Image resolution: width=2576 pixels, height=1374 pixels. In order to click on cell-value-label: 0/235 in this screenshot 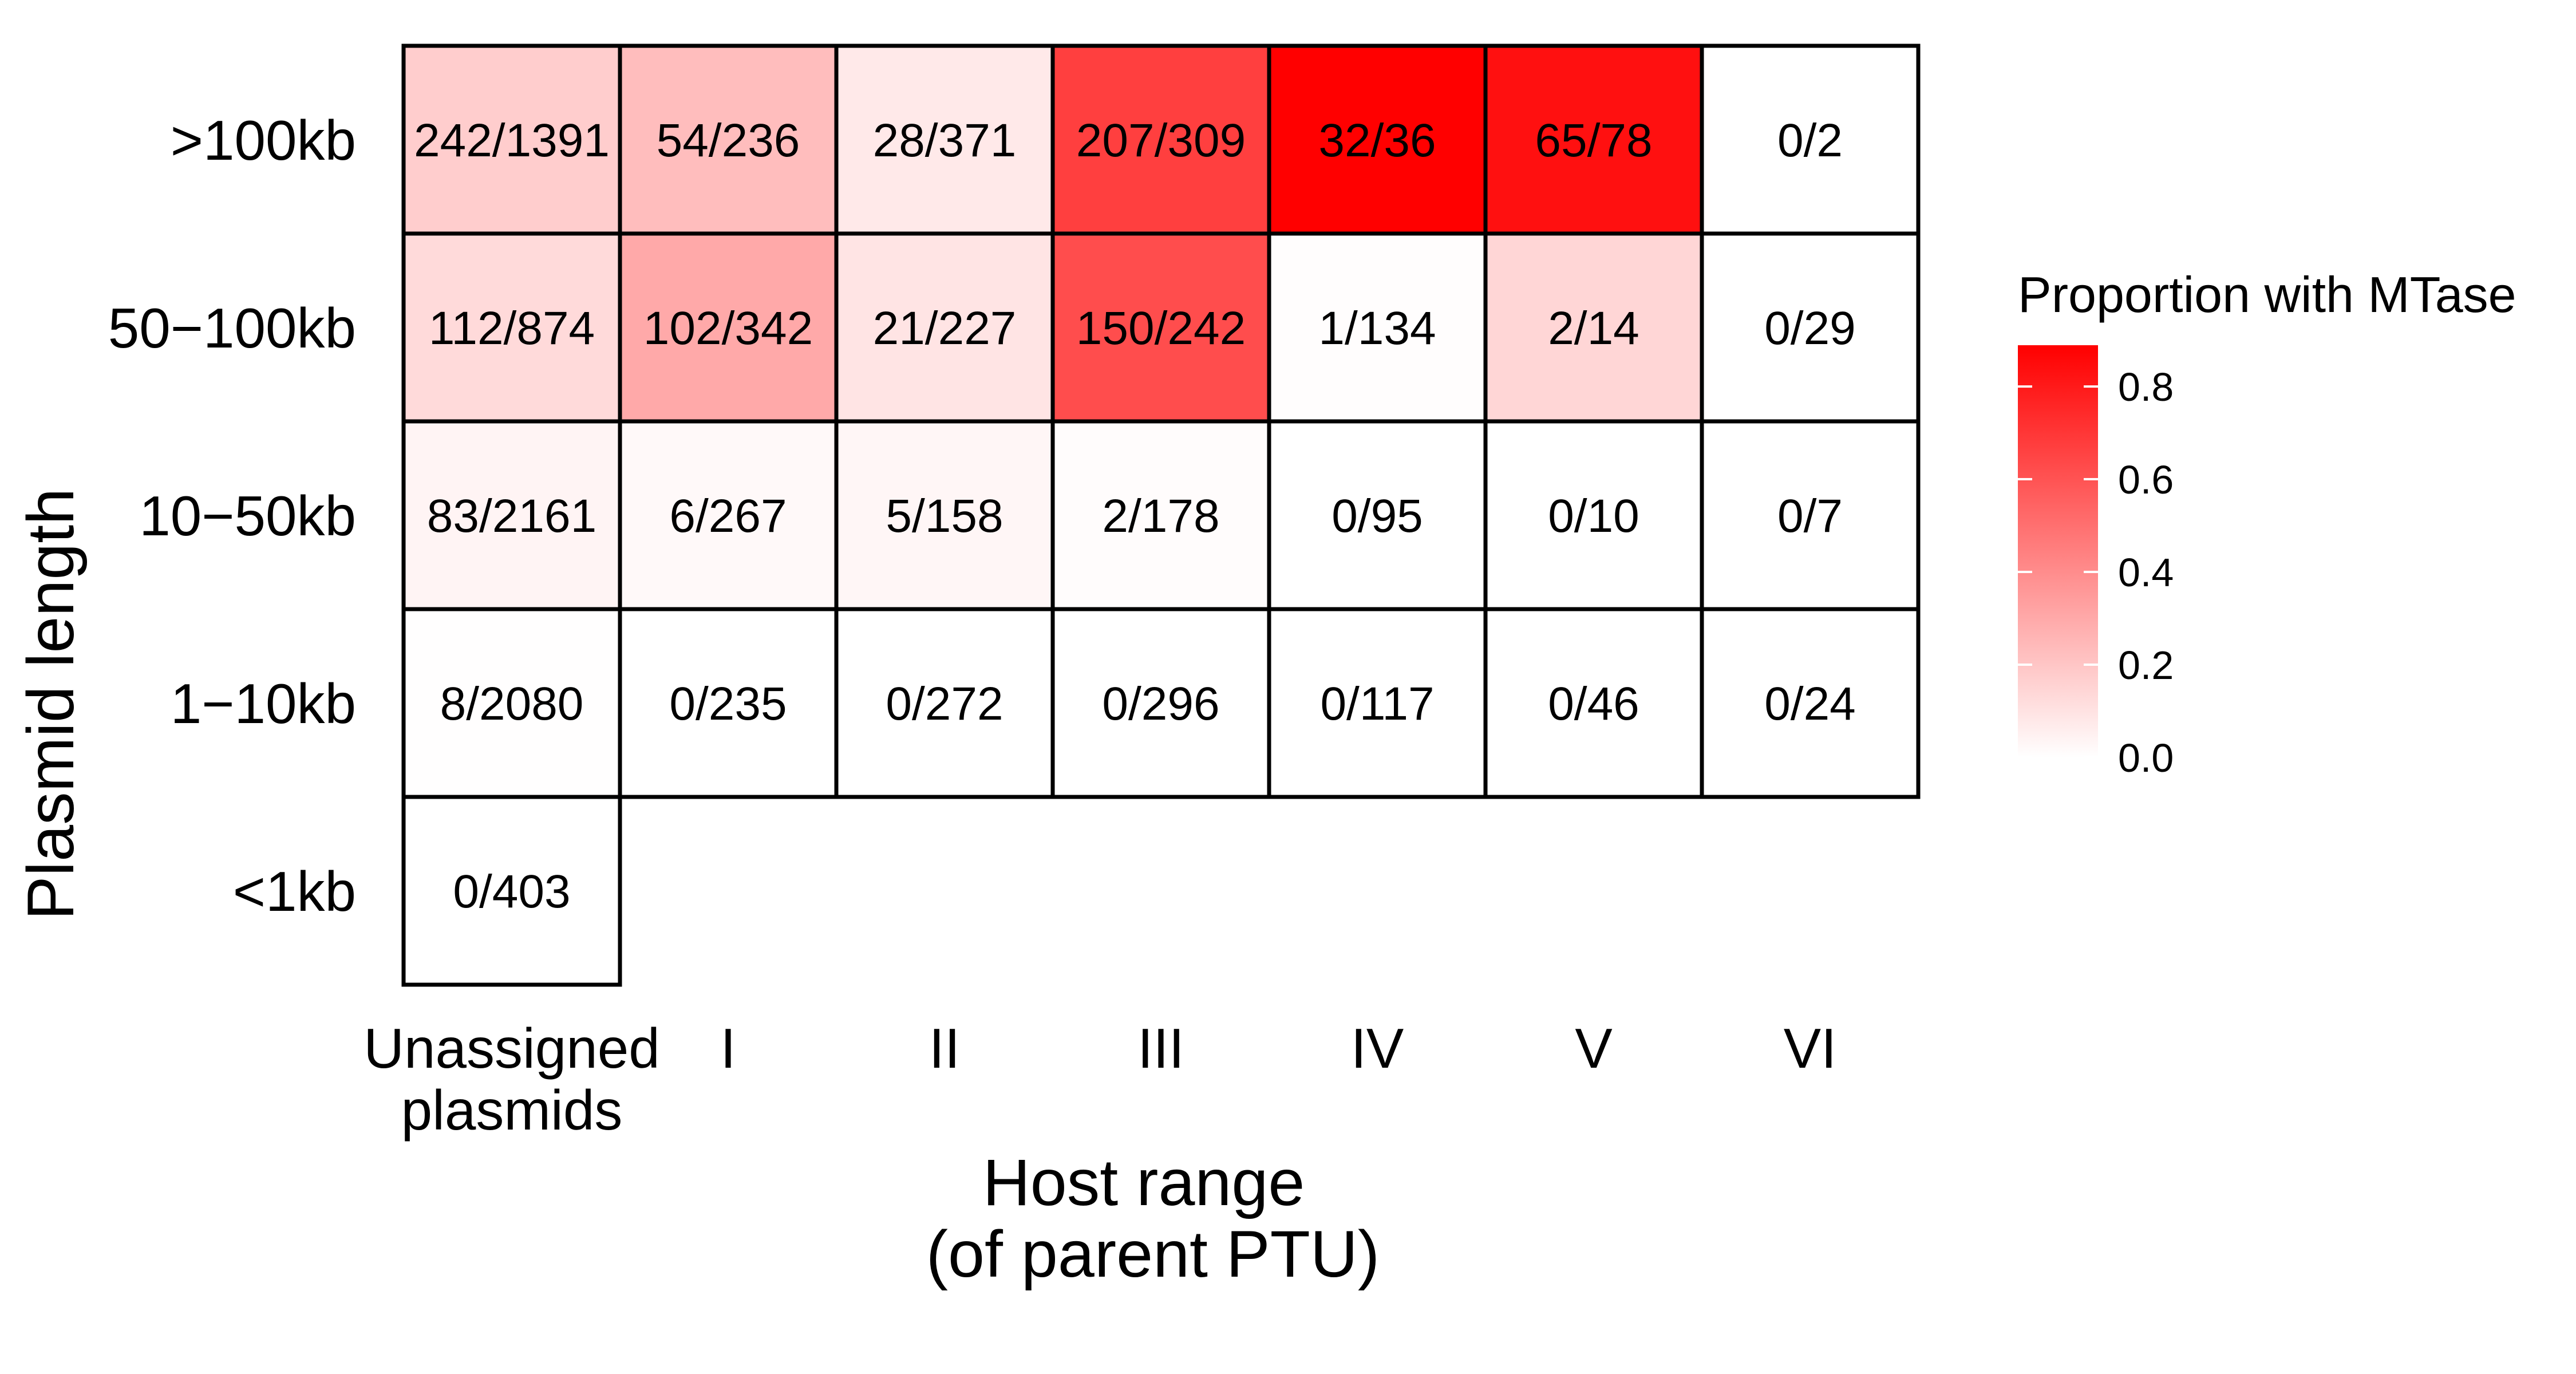, I will do `click(728, 704)`.